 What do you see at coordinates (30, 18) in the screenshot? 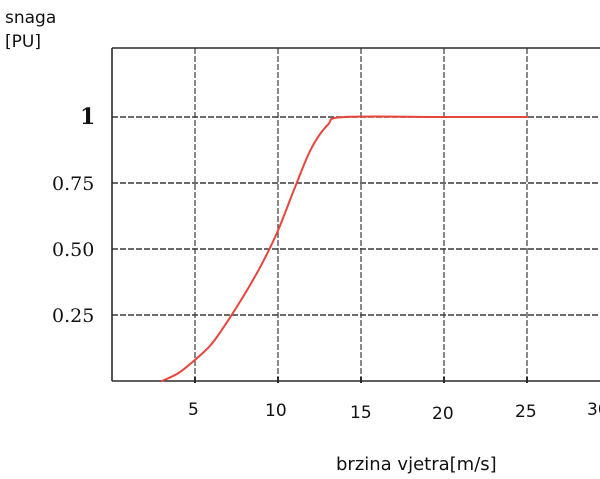
I see `y-axis-label: snaga` at bounding box center [30, 18].